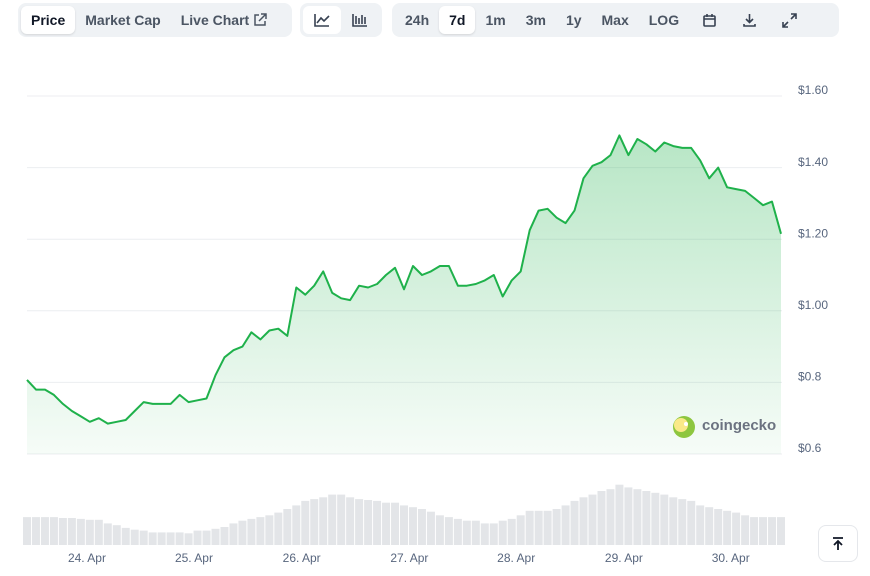  I want to click on external-icon, so click(260, 19).